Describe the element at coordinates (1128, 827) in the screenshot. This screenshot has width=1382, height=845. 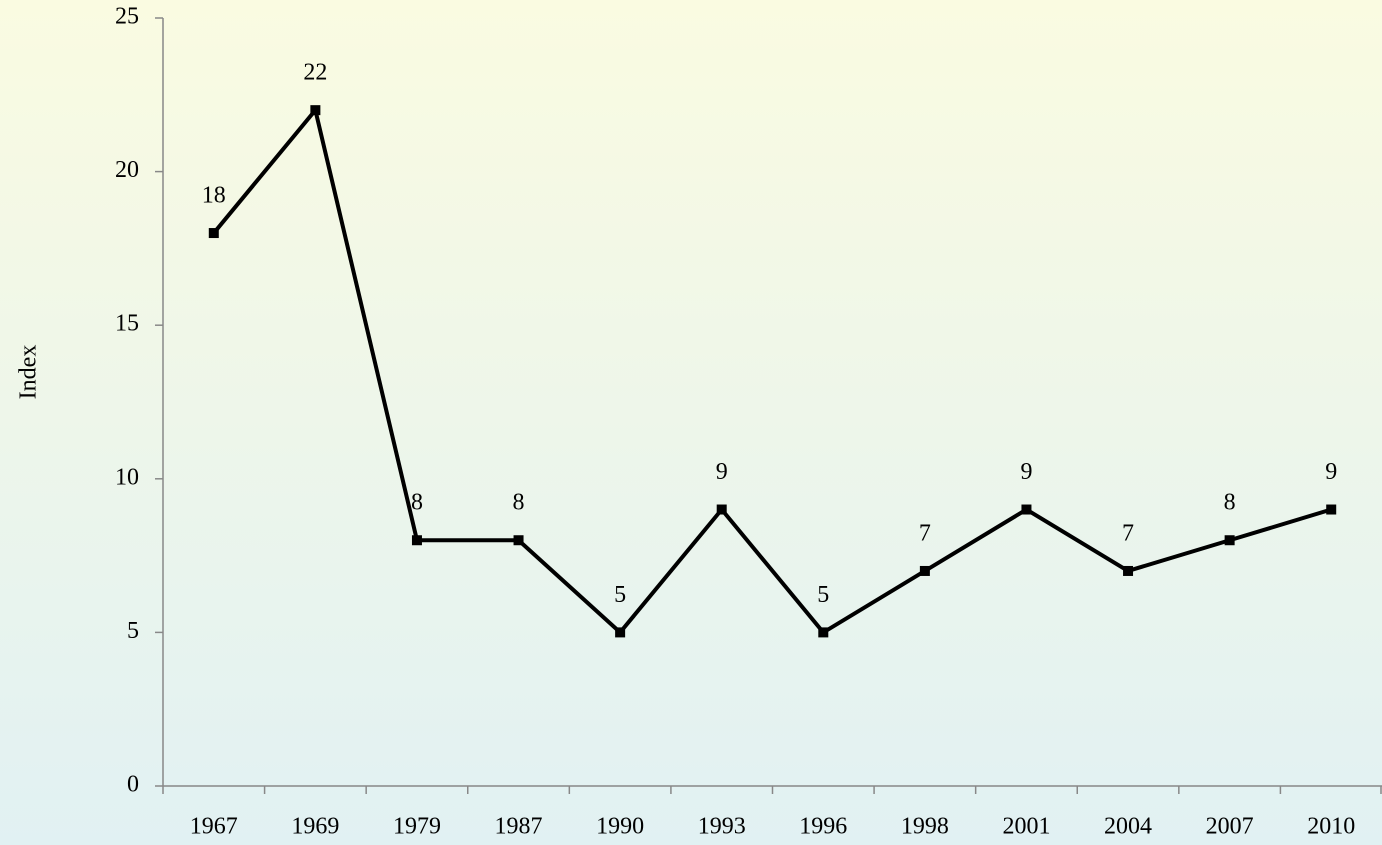
I see `x-tick-label: 2004` at that location.